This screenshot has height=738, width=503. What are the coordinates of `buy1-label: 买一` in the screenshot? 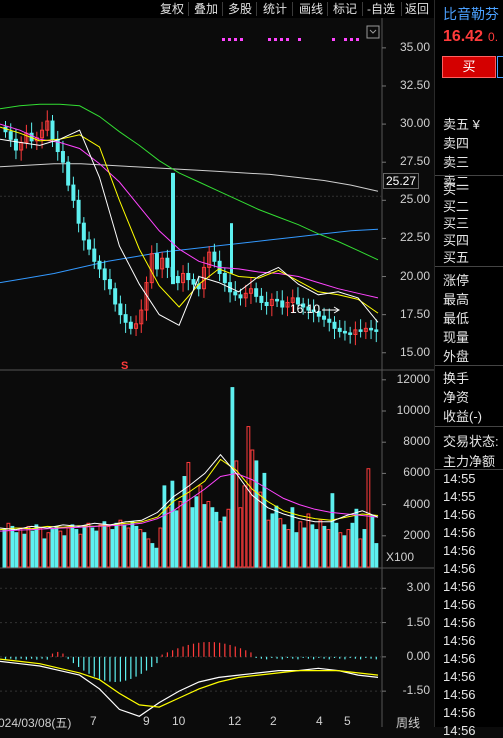 It's located at (456, 189).